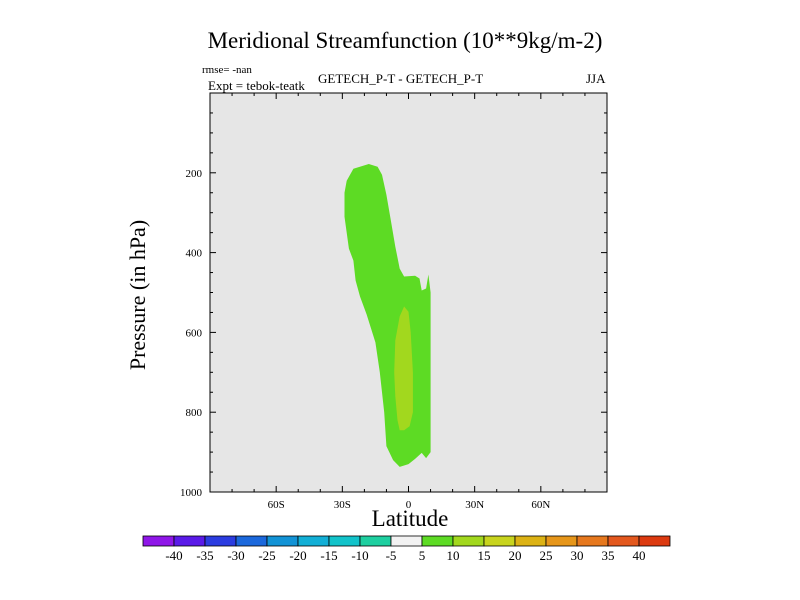 This screenshot has width=800, height=600. What do you see at coordinates (484, 555) in the screenshot?
I see `colorbar-label: 15` at bounding box center [484, 555].